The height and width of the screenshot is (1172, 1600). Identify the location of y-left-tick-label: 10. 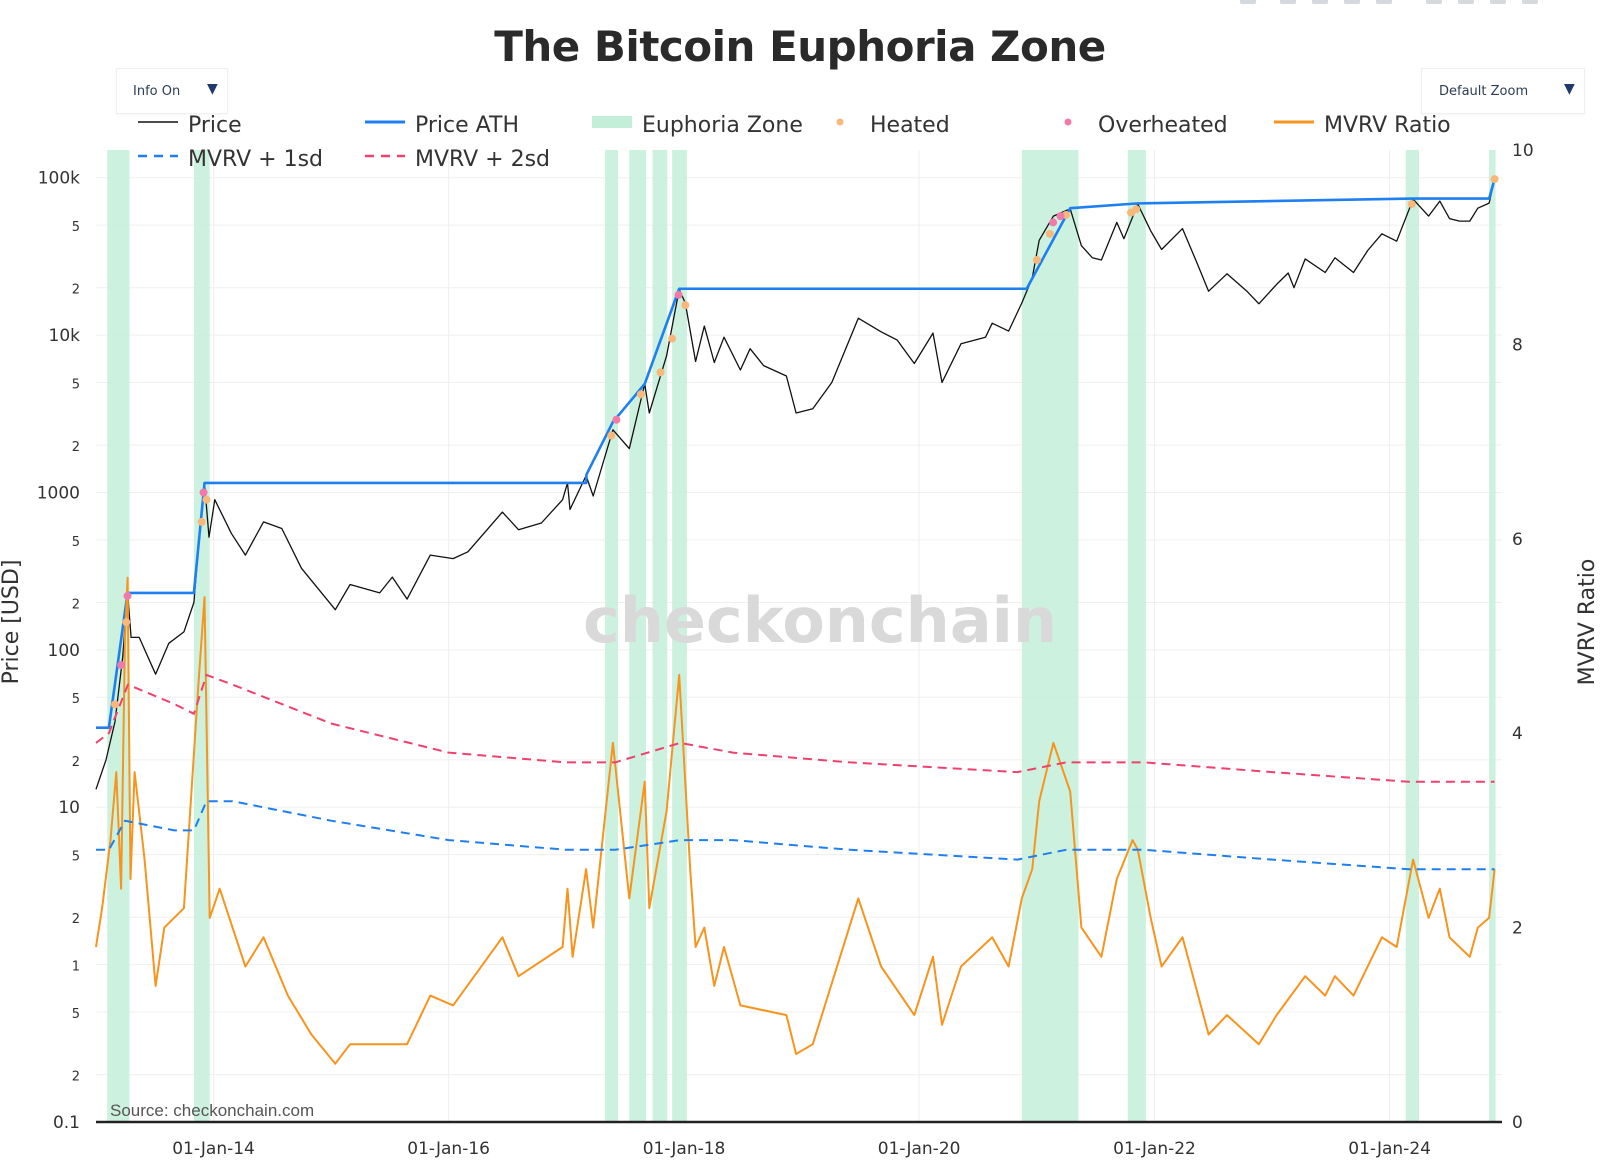
(69, 808).